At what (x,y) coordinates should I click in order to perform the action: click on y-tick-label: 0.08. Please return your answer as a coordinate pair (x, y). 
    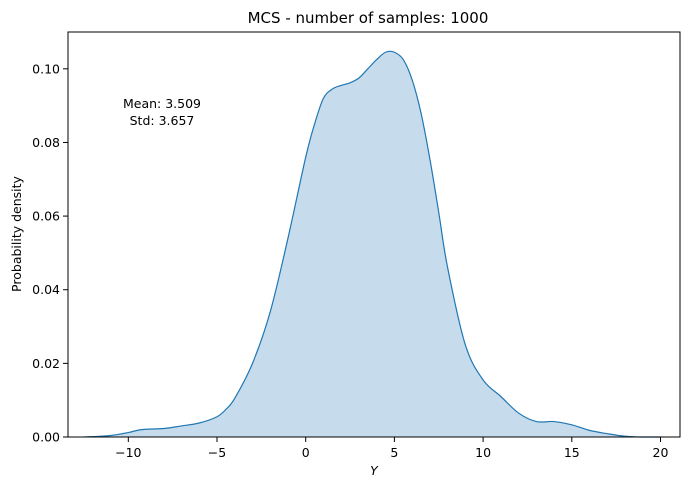
    Looking at the image, I should click on (46, 142).